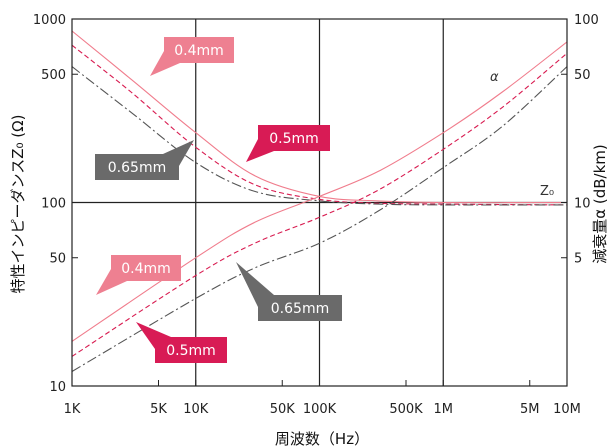 The image size is (614, 448). I want to click on x-tick-label: 500K, so click(406, 409).